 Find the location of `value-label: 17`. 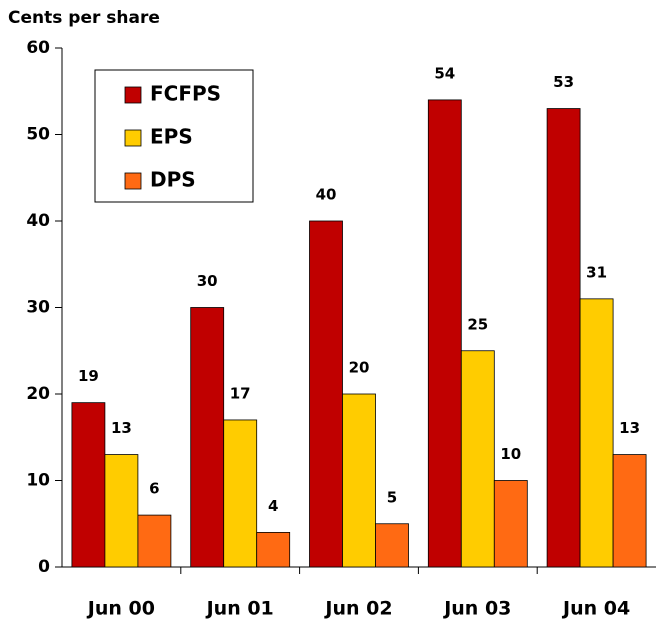

value-label: 17 is located at coordinates (240, 393).